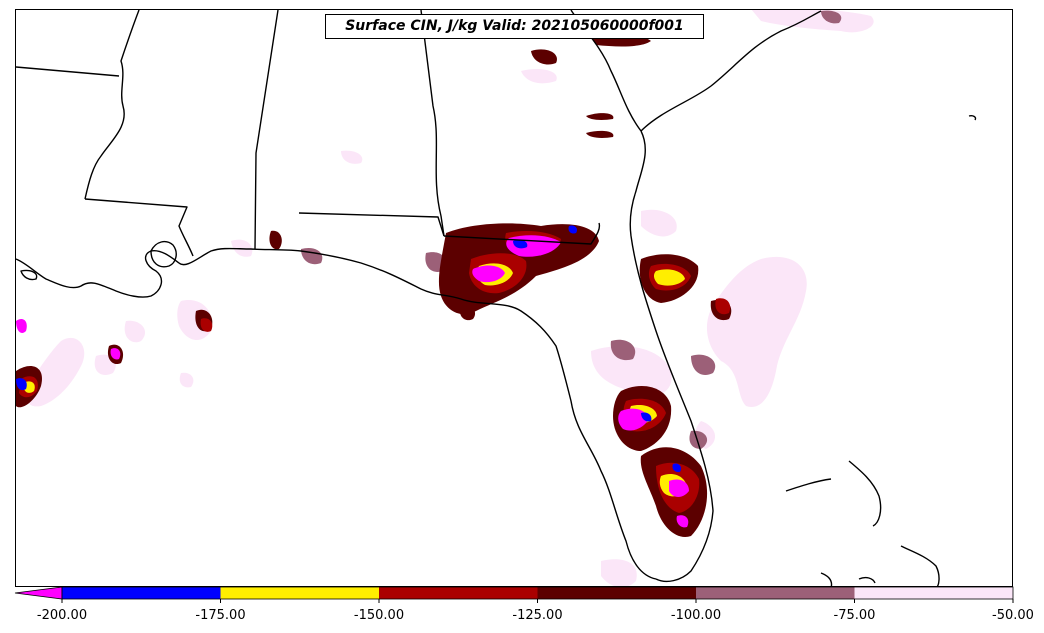 The image size is (1044, 633). What do you see at coordinates (371, 224) in the screenshot?
I see `alabama-florida-border` at bounding box center [371, 224].